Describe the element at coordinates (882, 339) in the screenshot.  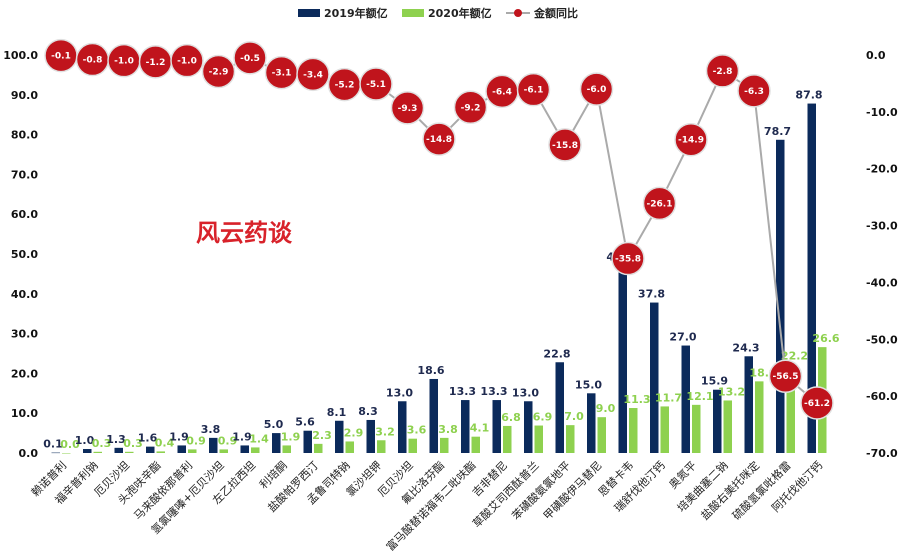
I see `right-tick-label: -50.0` at that location.